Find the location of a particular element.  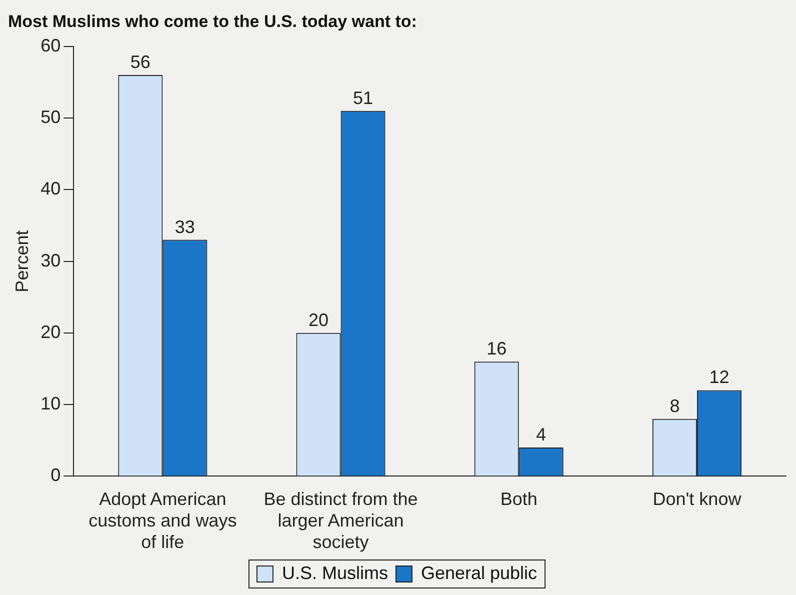

x-tick-label: Adopt American customs and ways of life is located at coordinates (162, 520).